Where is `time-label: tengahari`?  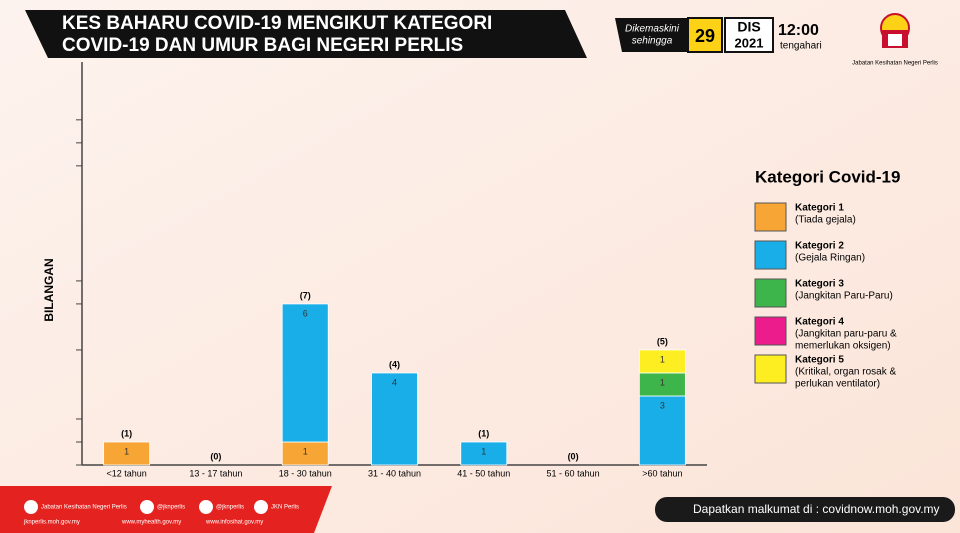 time-label: tengahari is located at coordinates (801, 46).